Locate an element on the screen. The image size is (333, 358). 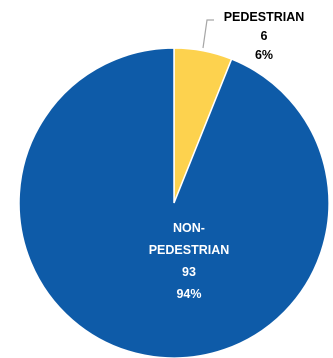
pedestrian-label-group: PEDESTRIAN 6 6% is located at coordinates (264, 36).